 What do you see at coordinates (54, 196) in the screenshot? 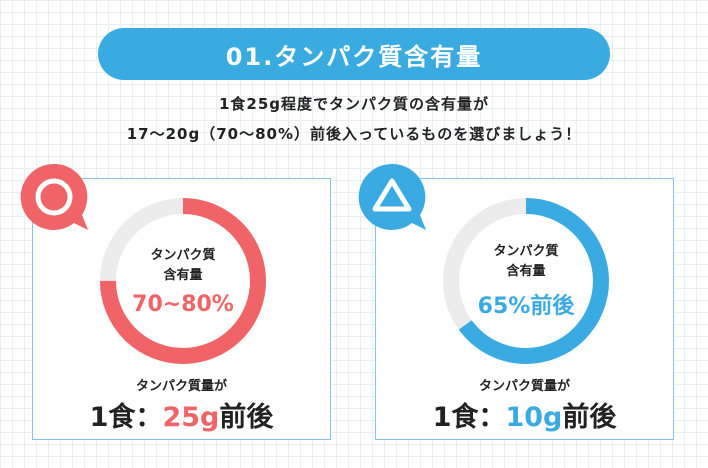
I see `circle-icon` at bounding box center [54, 196].